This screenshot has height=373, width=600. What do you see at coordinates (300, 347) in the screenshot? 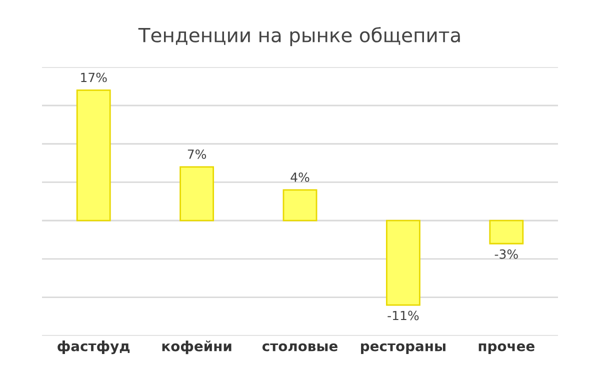
I see `x-tick-label: столовые` at bounding box center [300, 347].